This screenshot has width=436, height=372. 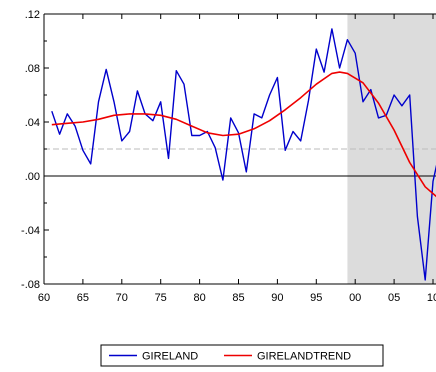 I want to click on x-tick-label: 75, so click(x=161, y=298).